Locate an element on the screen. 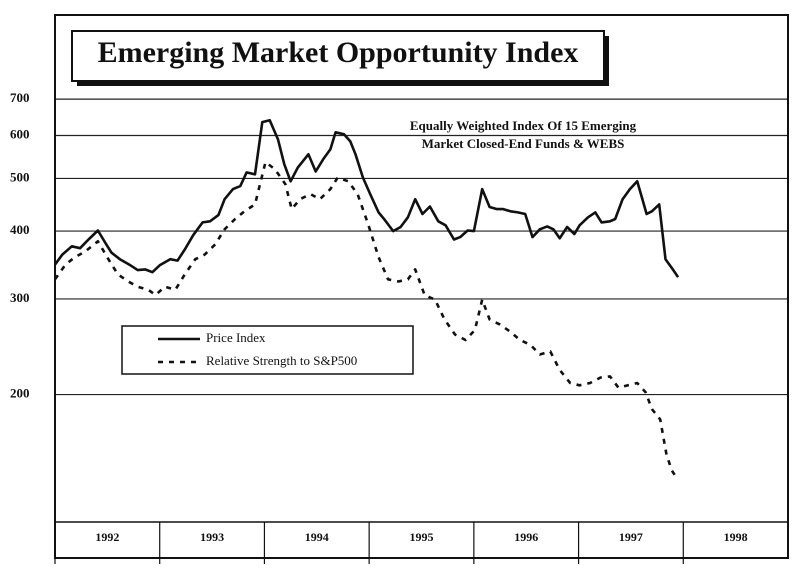  y-tick-label: 300 is located at coordinates (20, 297).